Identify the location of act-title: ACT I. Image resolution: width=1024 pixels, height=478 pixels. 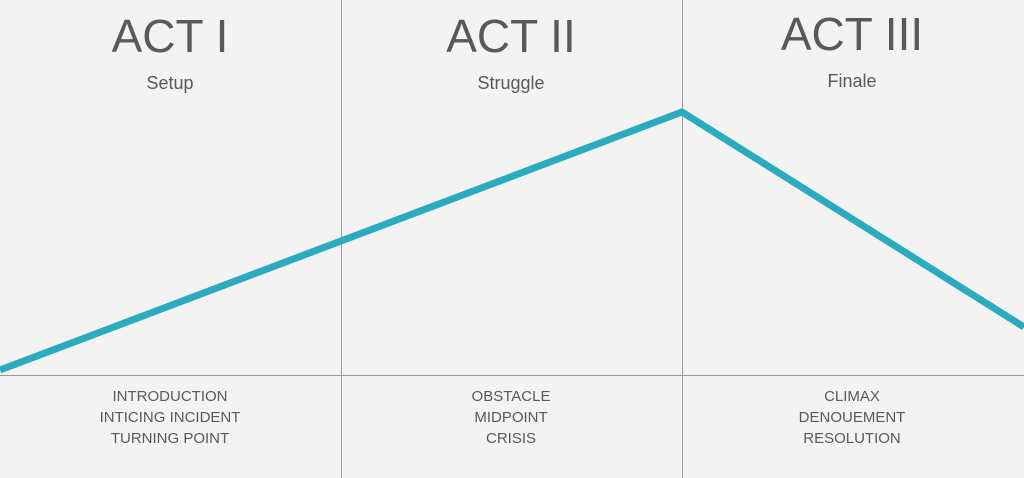
(170, 36).